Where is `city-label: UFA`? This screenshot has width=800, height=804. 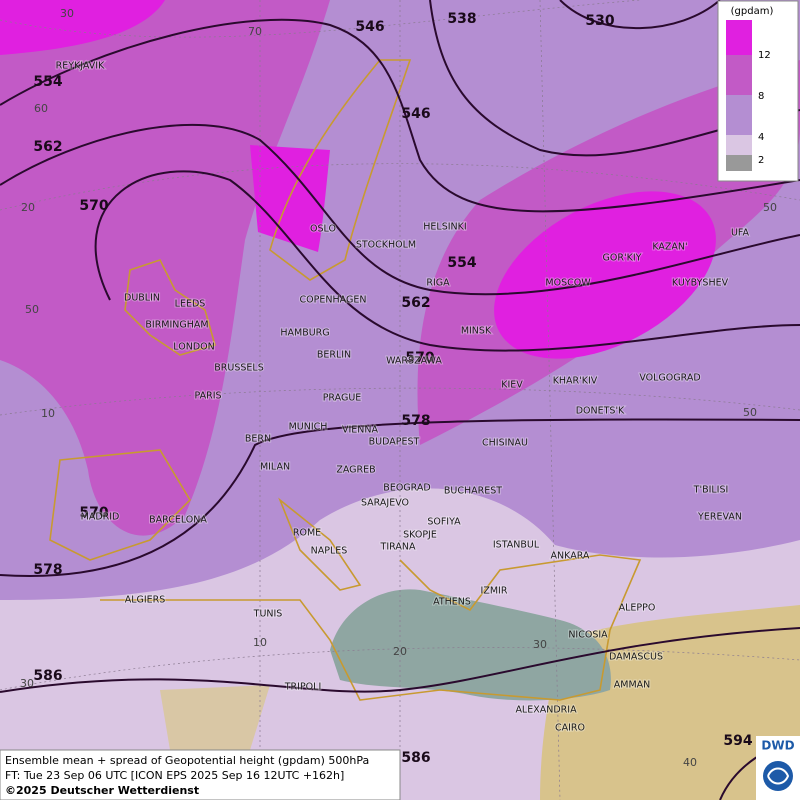
city-label: UFA is located at coordinates (740, 233).